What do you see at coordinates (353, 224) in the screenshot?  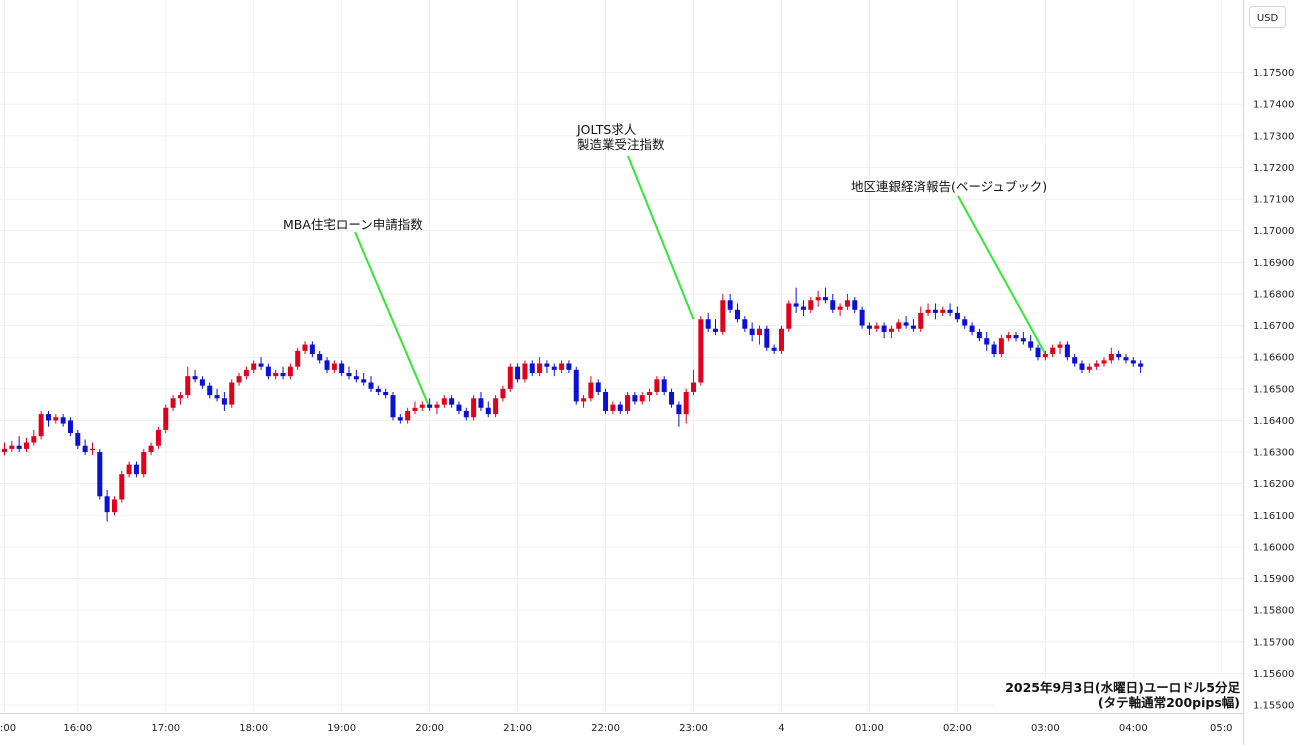 I see `annotation-label: MBA住宅ローン申請指数` at bounding box center [353, 224].